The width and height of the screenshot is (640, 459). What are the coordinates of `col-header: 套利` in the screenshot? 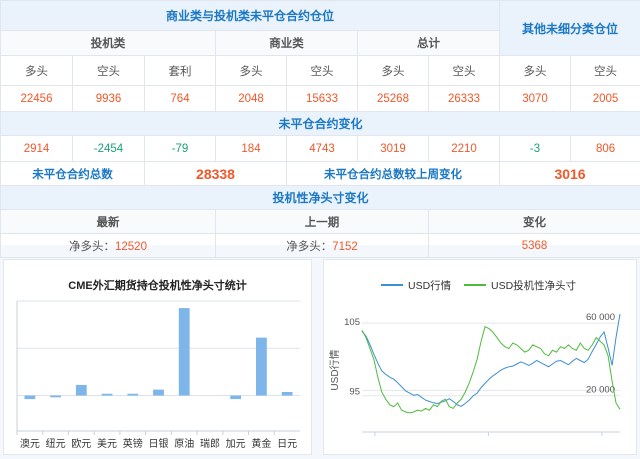 It's located at (180, 71).